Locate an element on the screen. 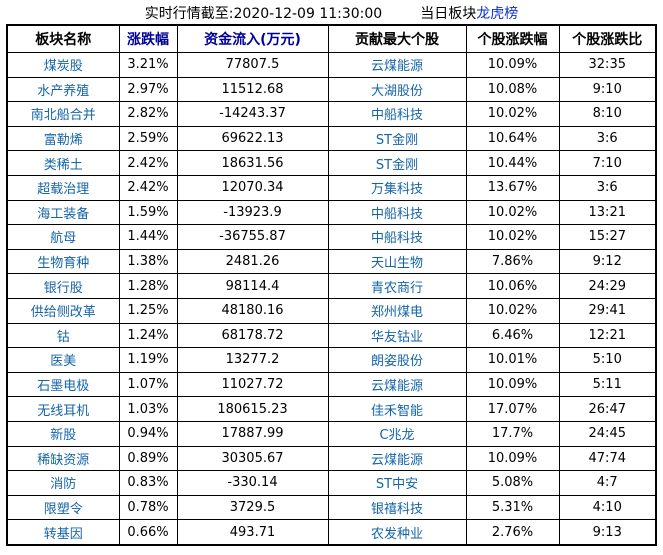  stock-ratio-value: 12:21 is located at coordinates (607, 335).